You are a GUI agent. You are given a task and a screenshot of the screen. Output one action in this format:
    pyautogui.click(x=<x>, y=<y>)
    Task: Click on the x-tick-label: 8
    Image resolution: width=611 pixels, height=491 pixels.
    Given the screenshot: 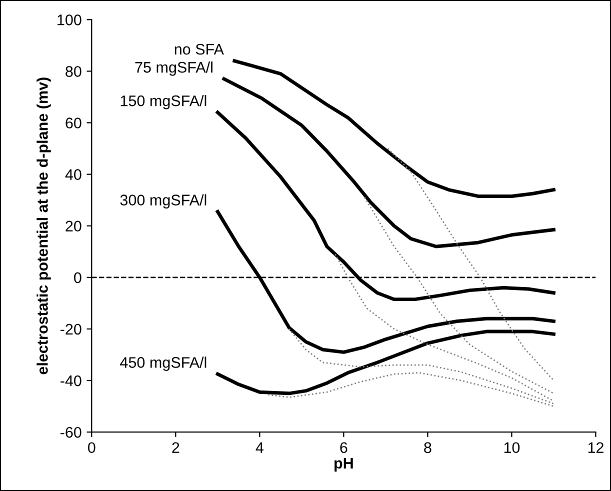 What is the action you would take?
    pyautogui.click(x=428, y=448)
    